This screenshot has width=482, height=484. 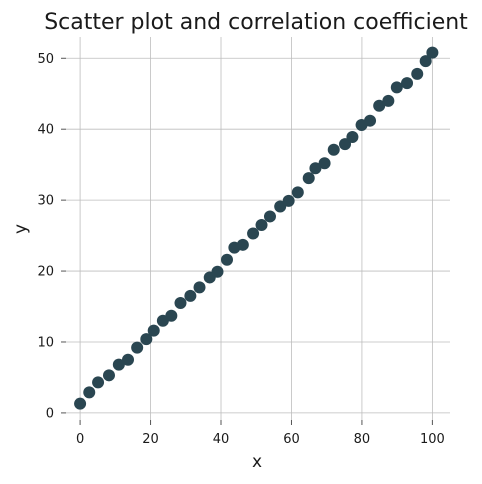 What do you see at coordinates (221, 439) in the screenshot?
I see `x-tick-label: 40` at bounding box center [221, 439].